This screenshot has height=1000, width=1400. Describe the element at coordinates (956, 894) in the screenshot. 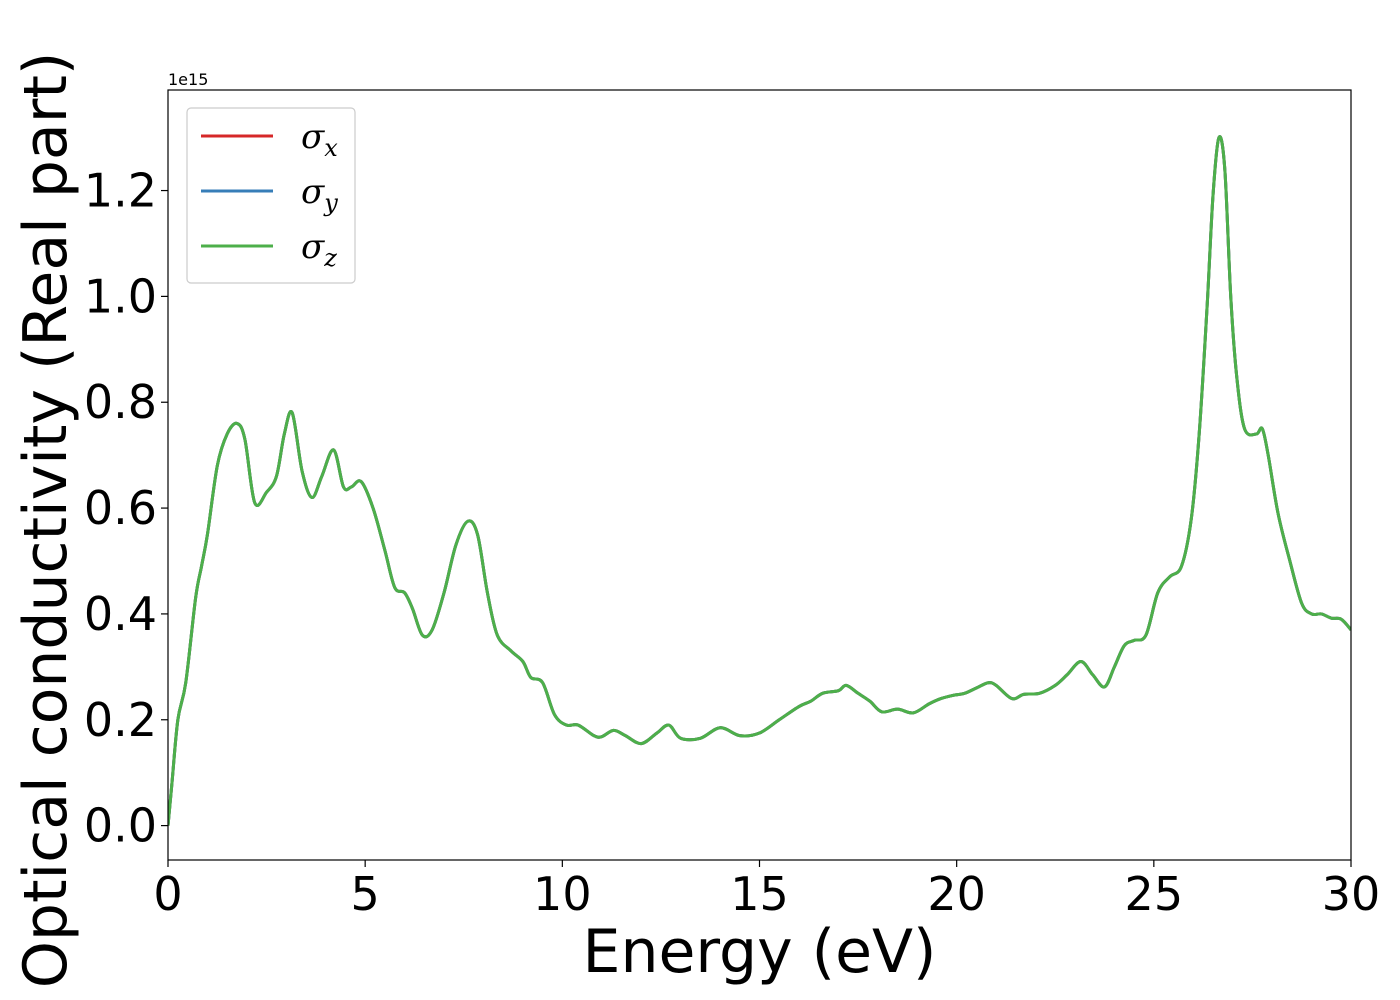

I see `x-tick-label: 20` at that location.